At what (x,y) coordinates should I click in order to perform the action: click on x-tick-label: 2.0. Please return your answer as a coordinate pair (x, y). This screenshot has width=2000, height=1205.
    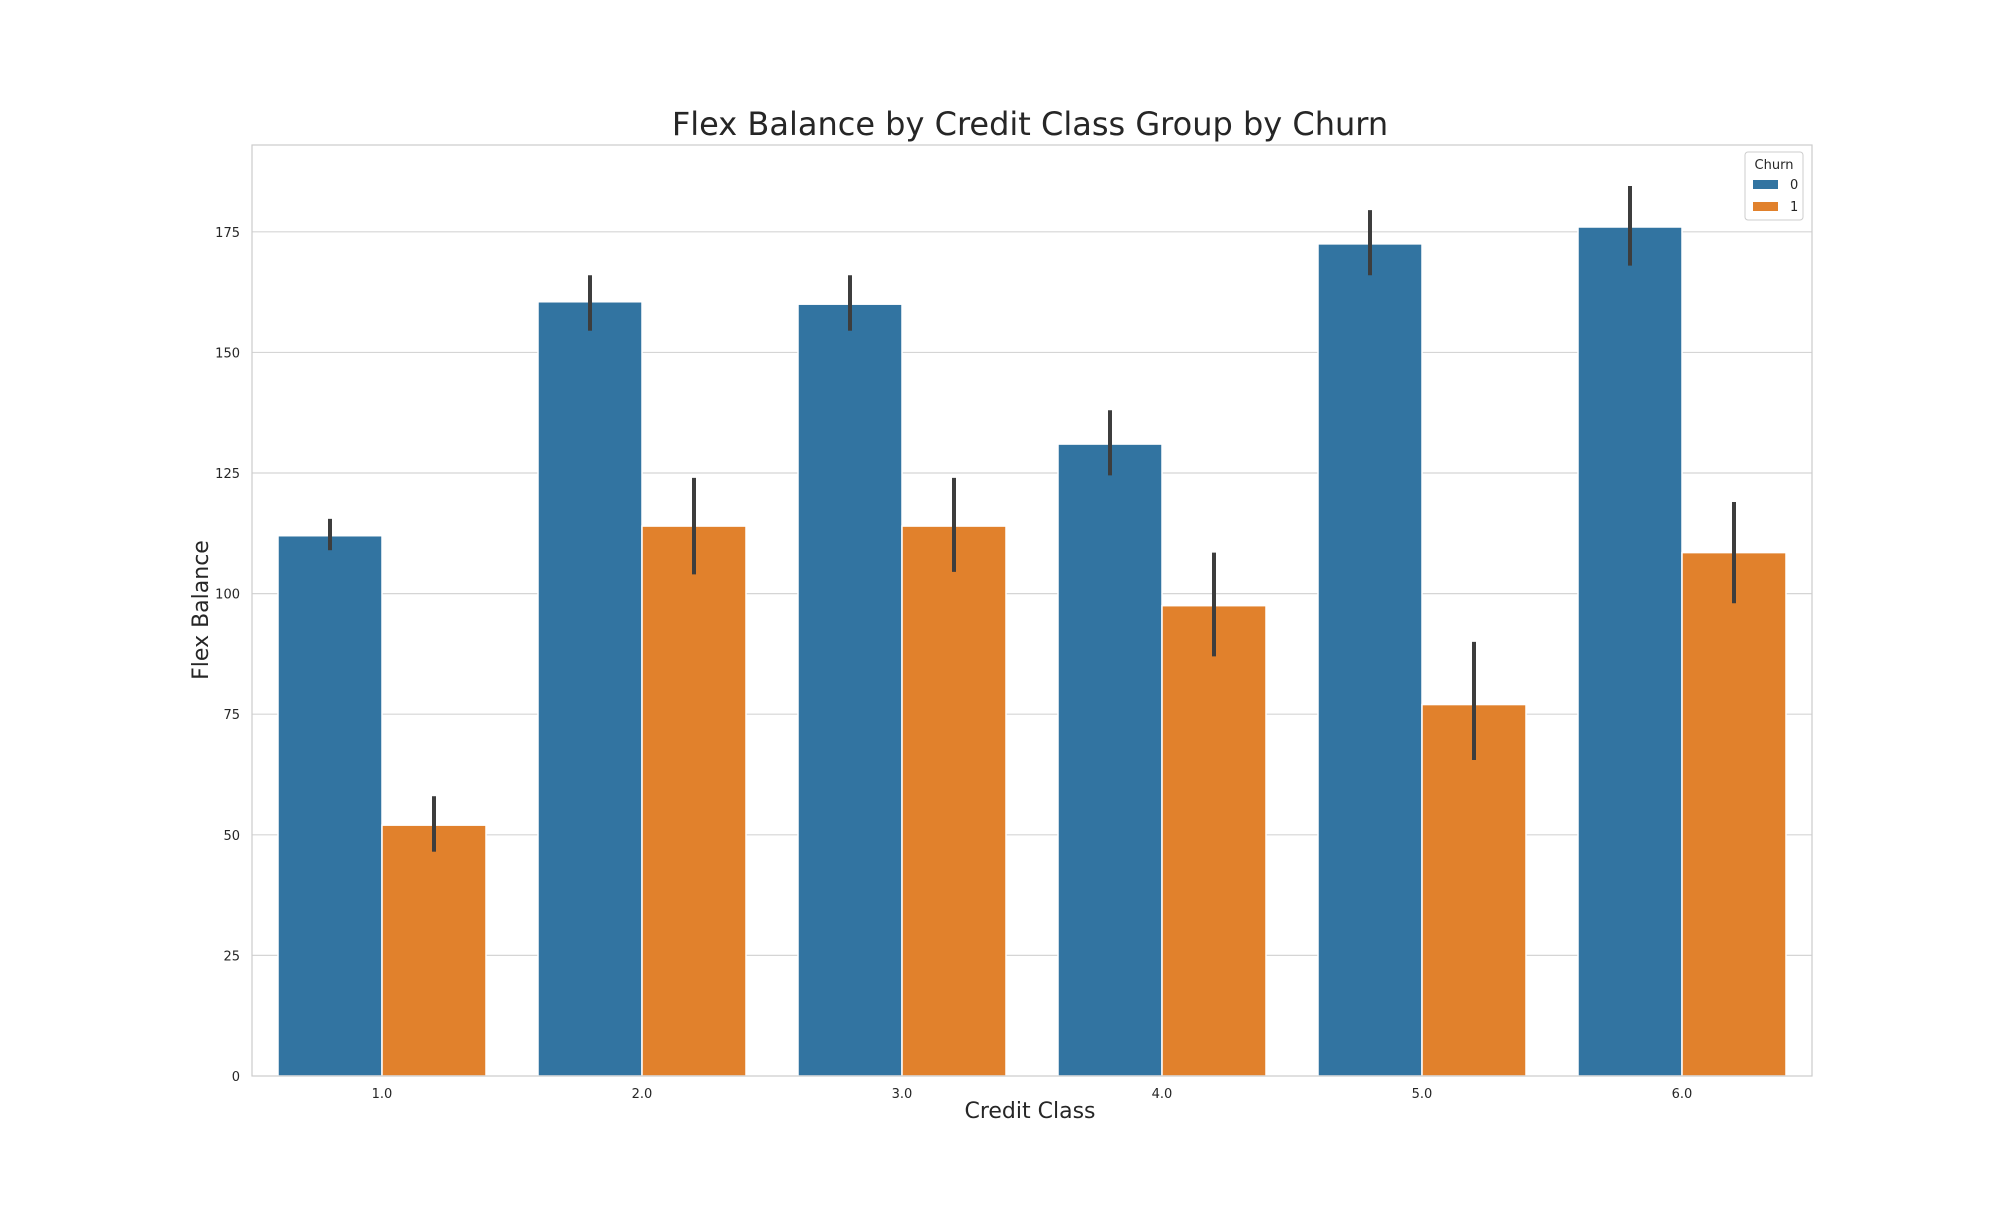
    Looking at the image, I should click on (642, 1094).